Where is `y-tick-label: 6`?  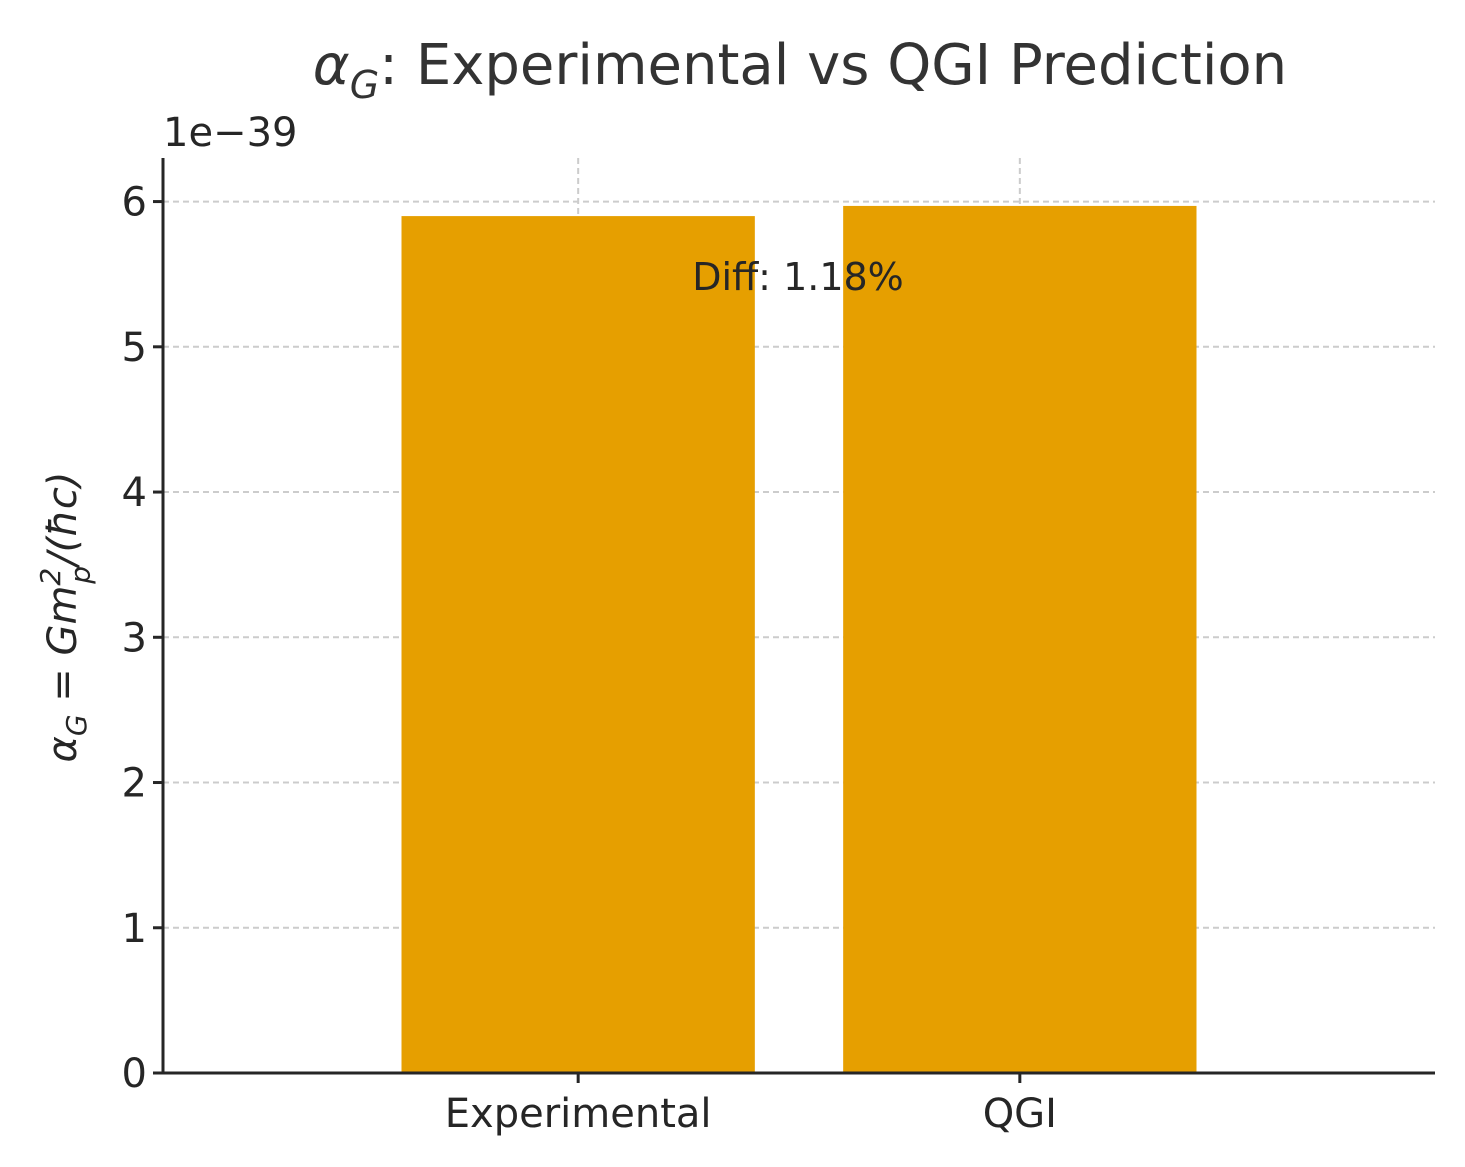 y-tick-label: 6 is located at coordinates (134, 203).